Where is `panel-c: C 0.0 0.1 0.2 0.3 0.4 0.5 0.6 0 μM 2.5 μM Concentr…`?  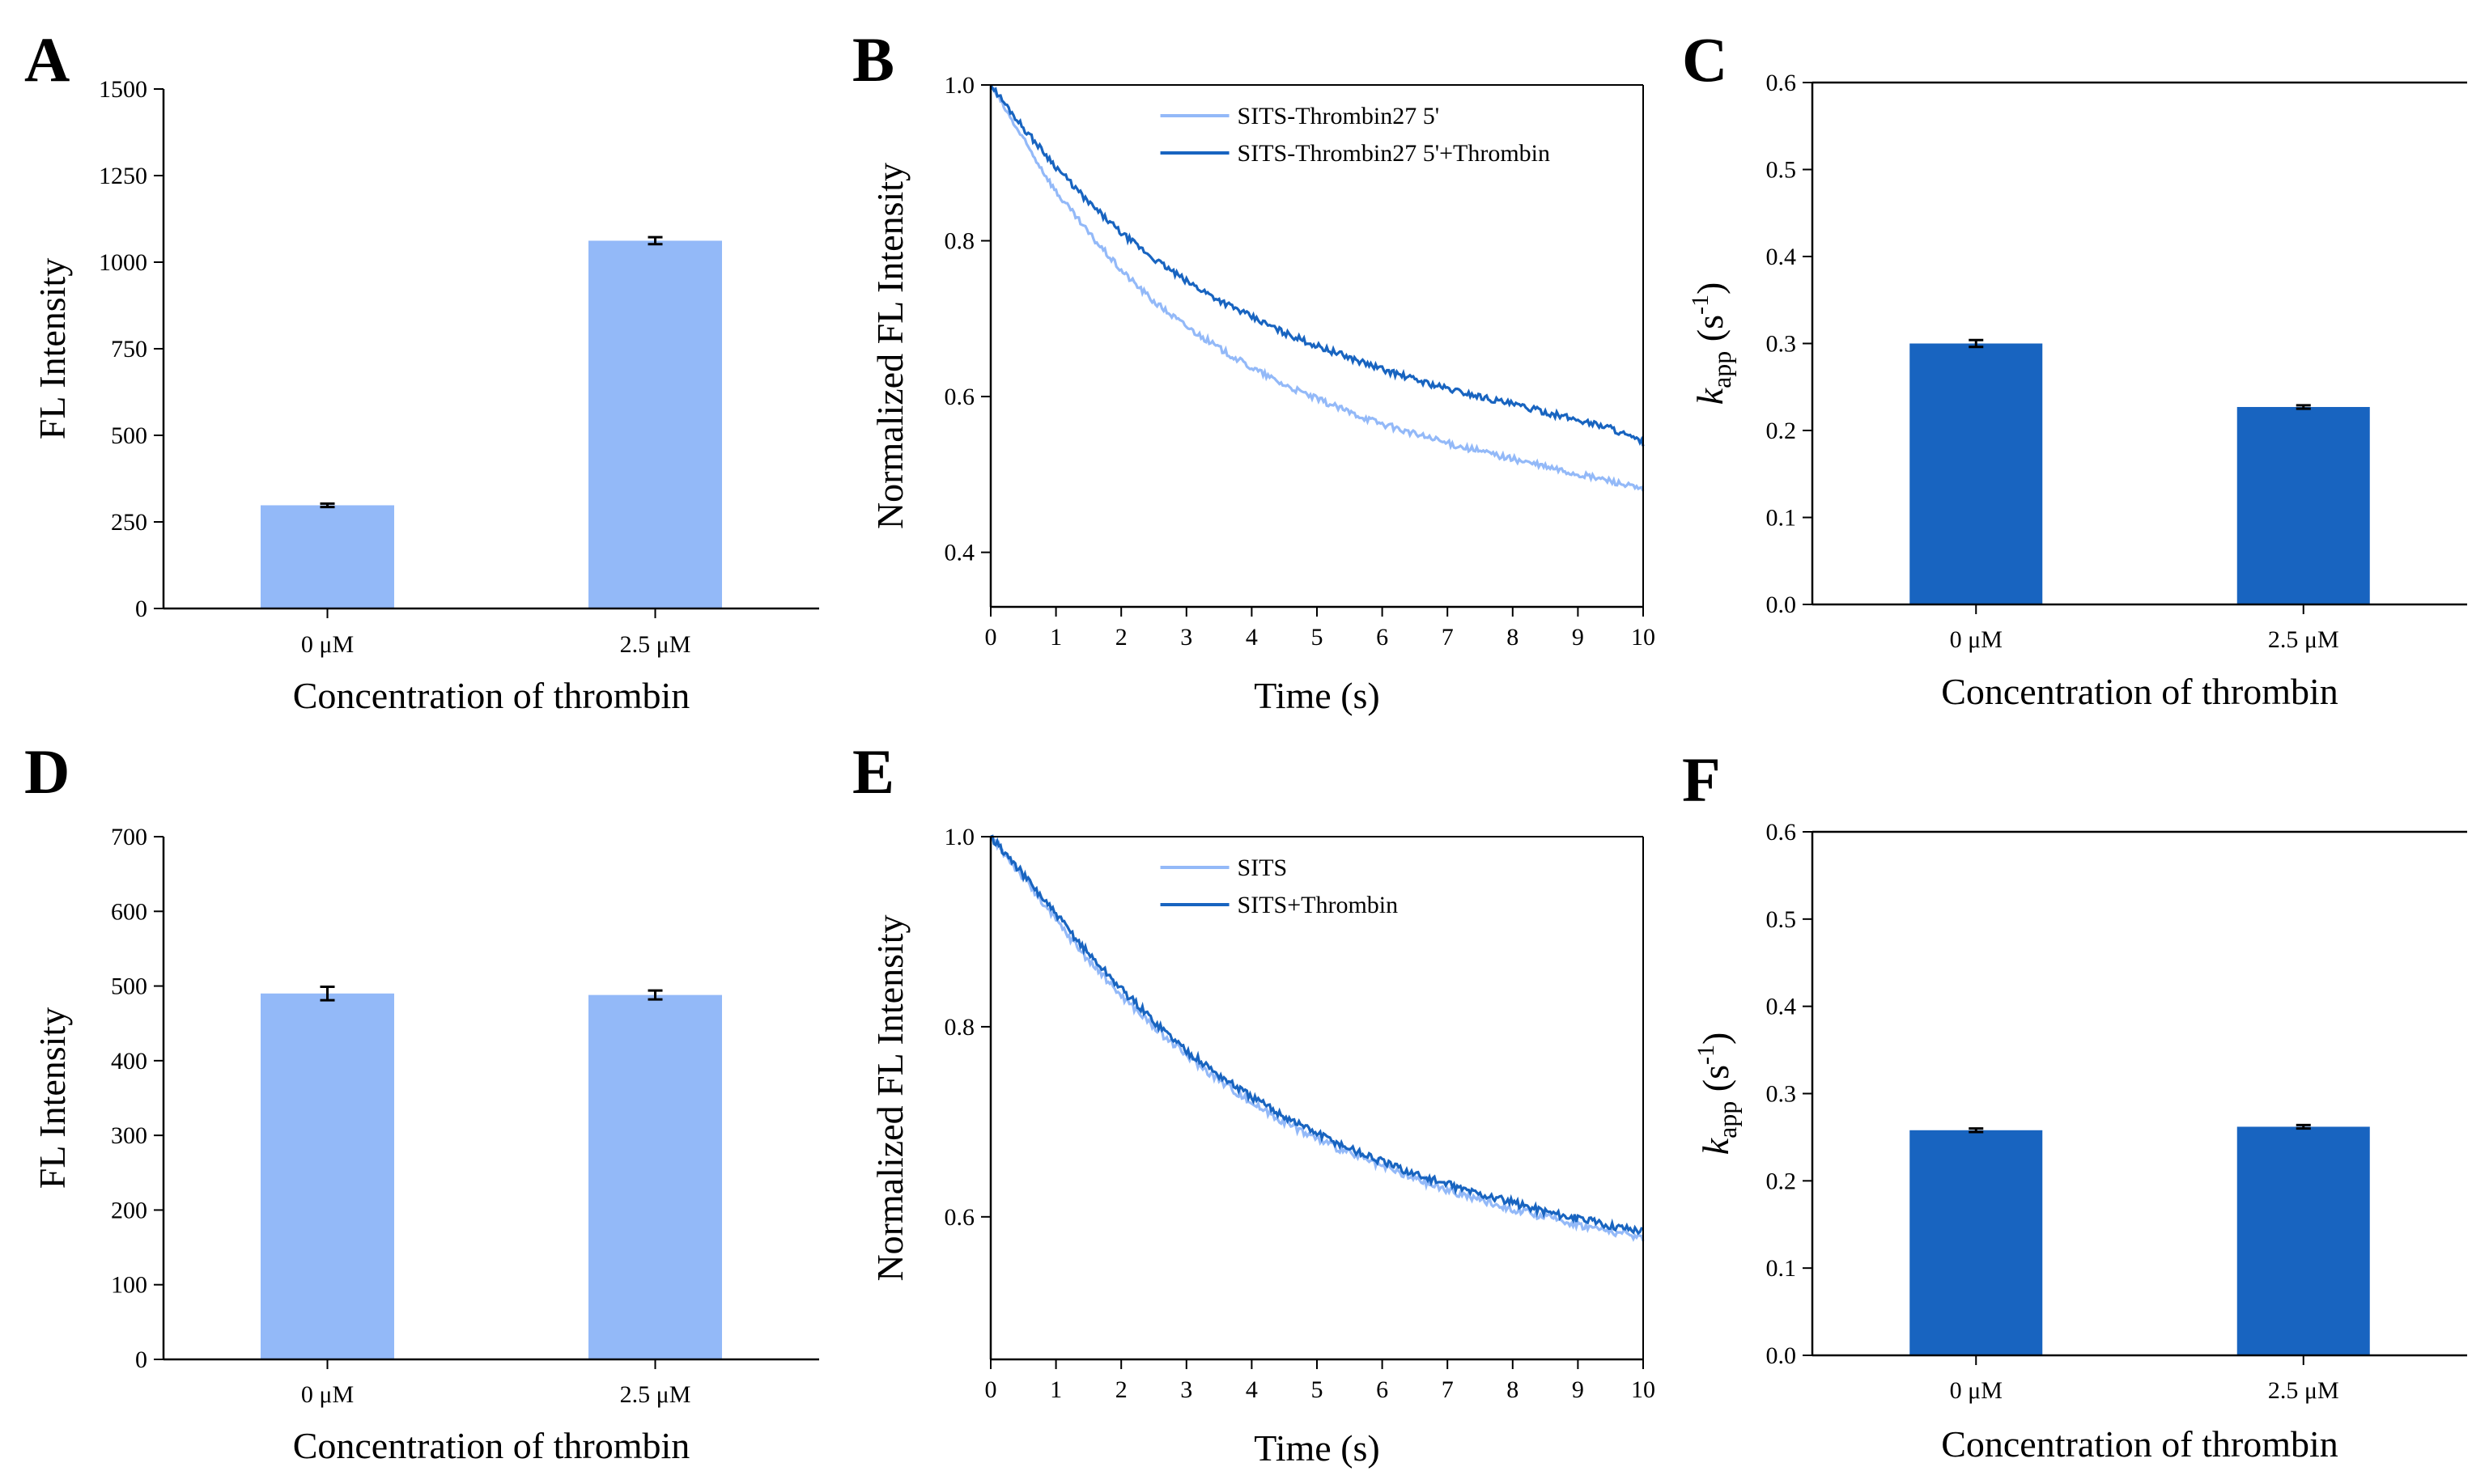 panel-c: C 0.0 0.1 0.2 0.3 0.4 0.5 0.6 0 μM 2.5 μM Concentr… is located at coordinates (2074, 368).